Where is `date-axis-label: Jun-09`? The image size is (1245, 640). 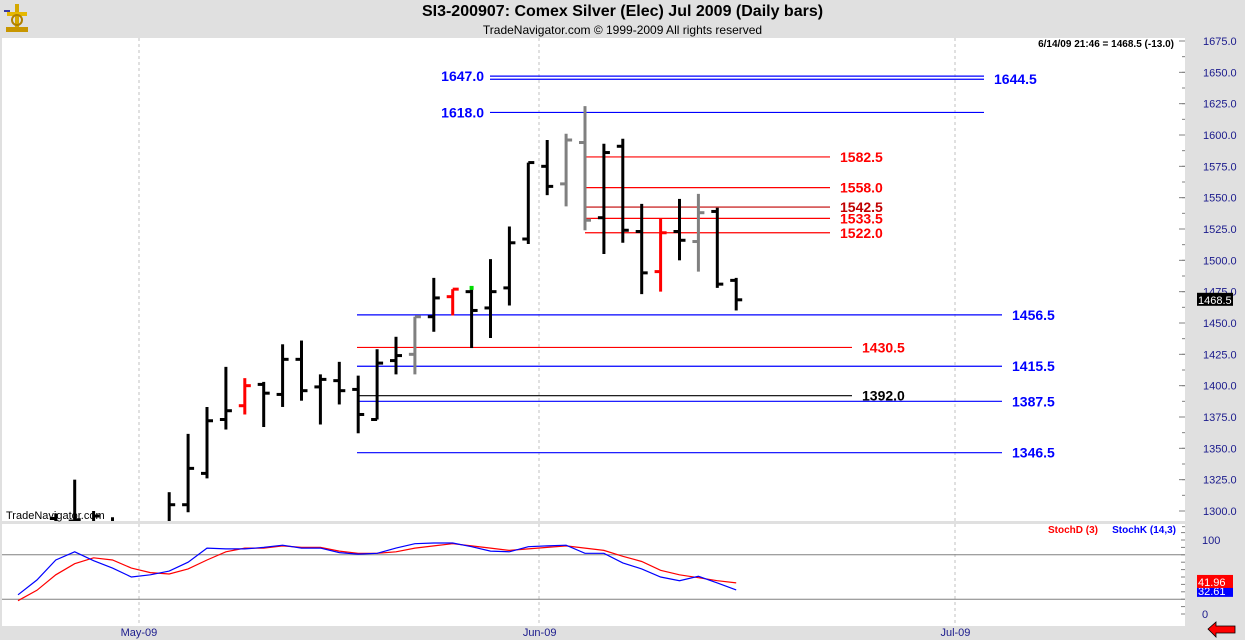 date-axis-label: Jun-09 is located at coordinates (540, 633).